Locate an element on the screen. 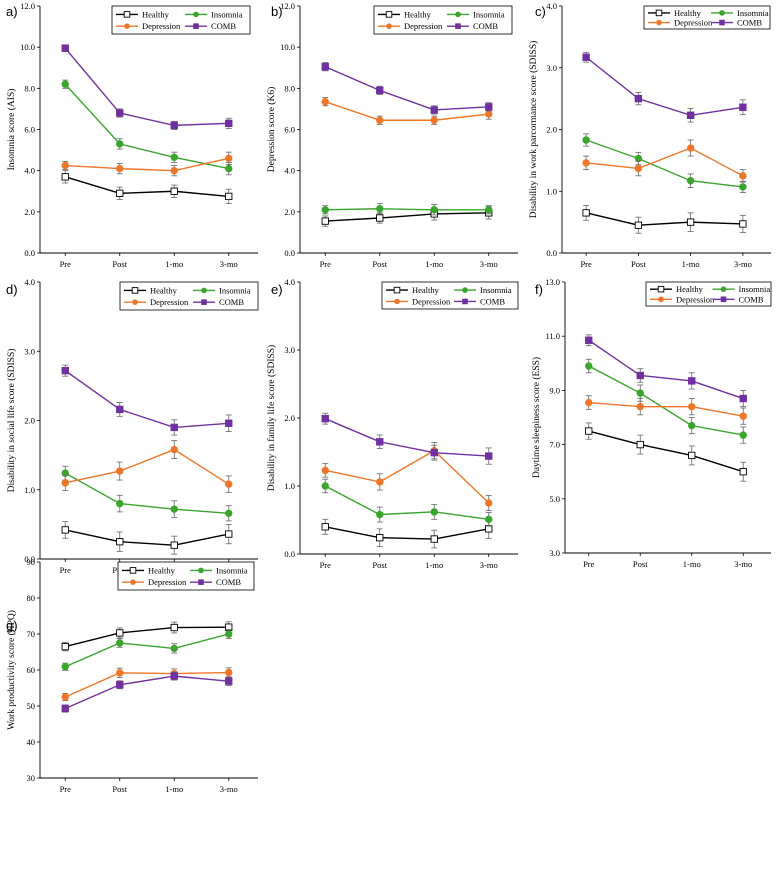 The image size is (778, 878). y-tick-label: 40 is located at coordinates (31, 742).